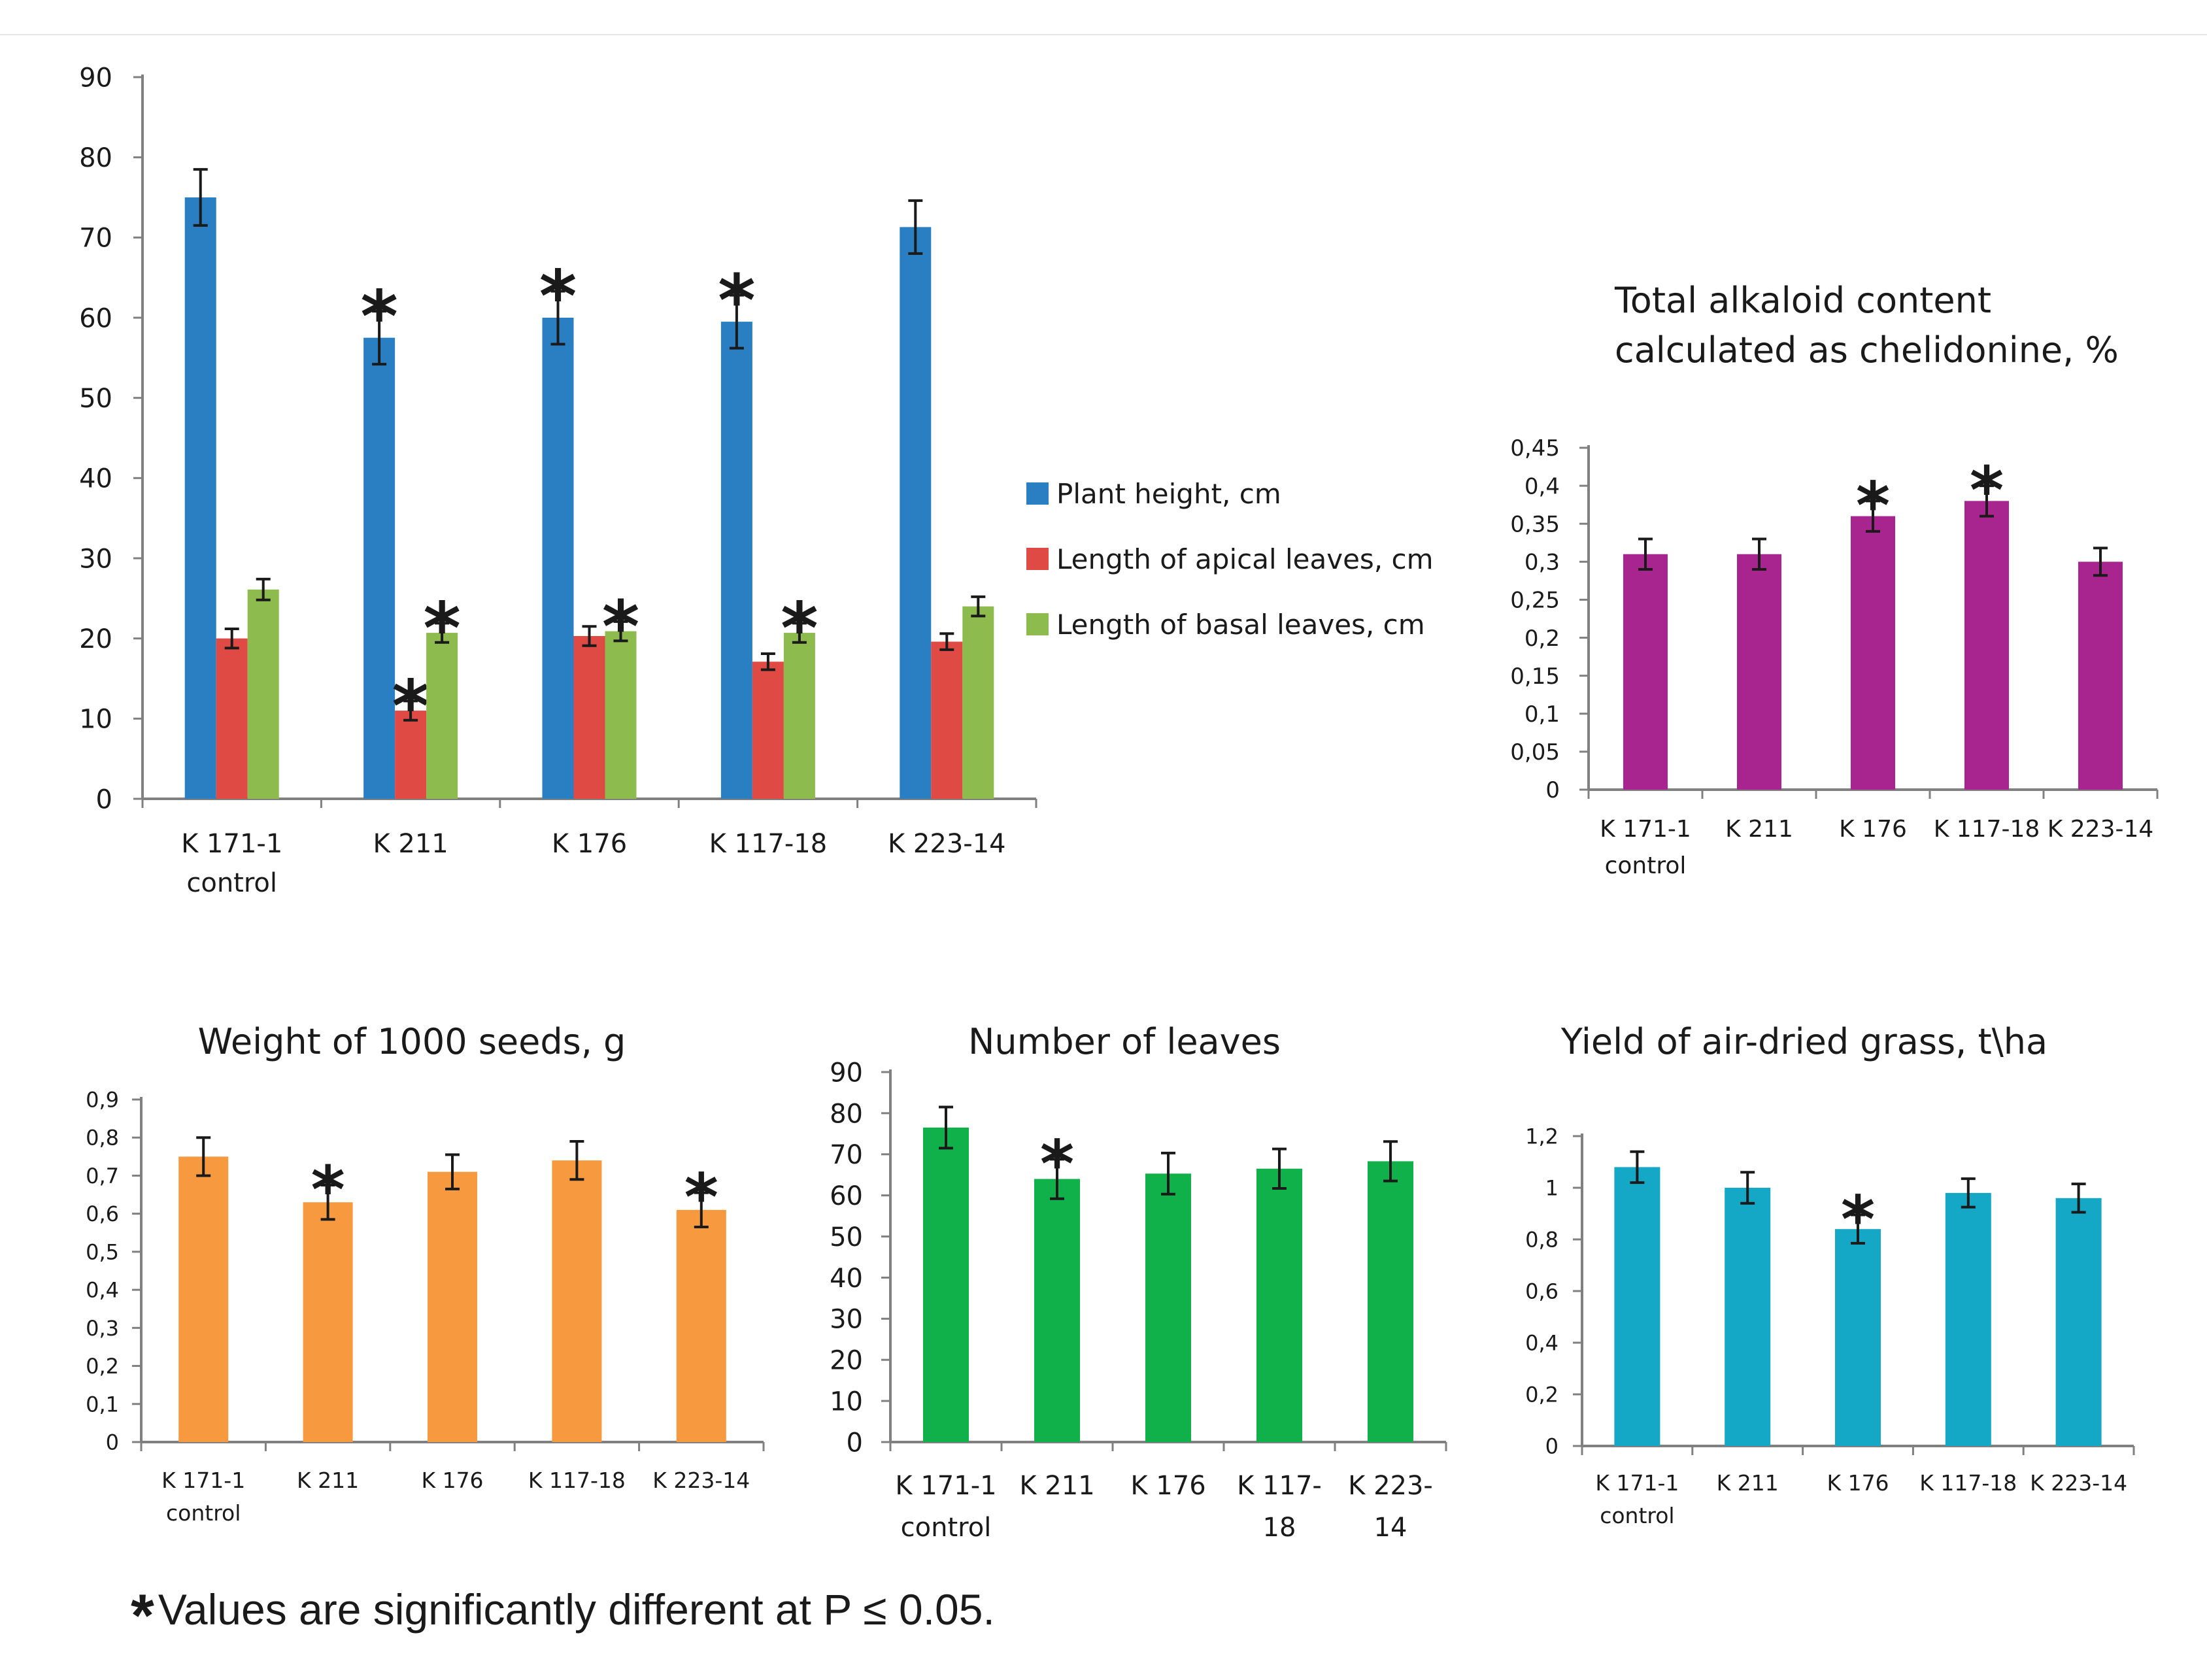 This screenshot has height=1680, width=2207. I want to click on morphology-y-tick-label: 50, so click(95, 399).